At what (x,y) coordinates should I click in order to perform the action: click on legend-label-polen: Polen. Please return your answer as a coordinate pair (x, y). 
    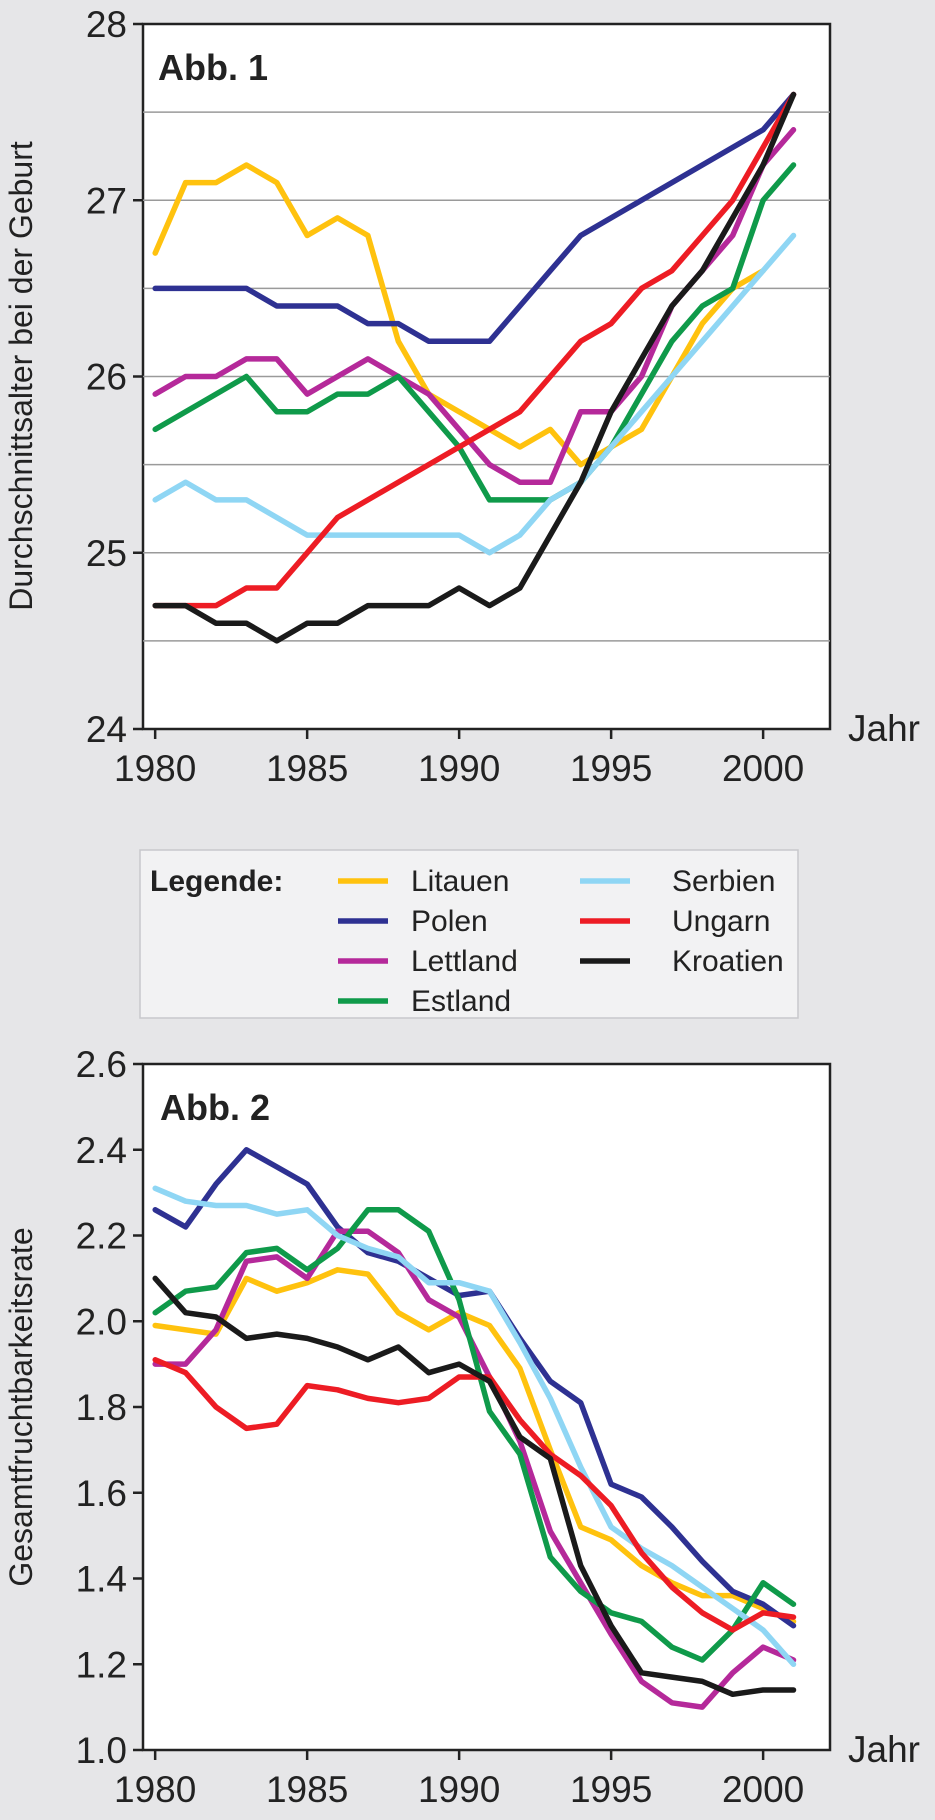
    Looking at the image, I should click on (449, 921).